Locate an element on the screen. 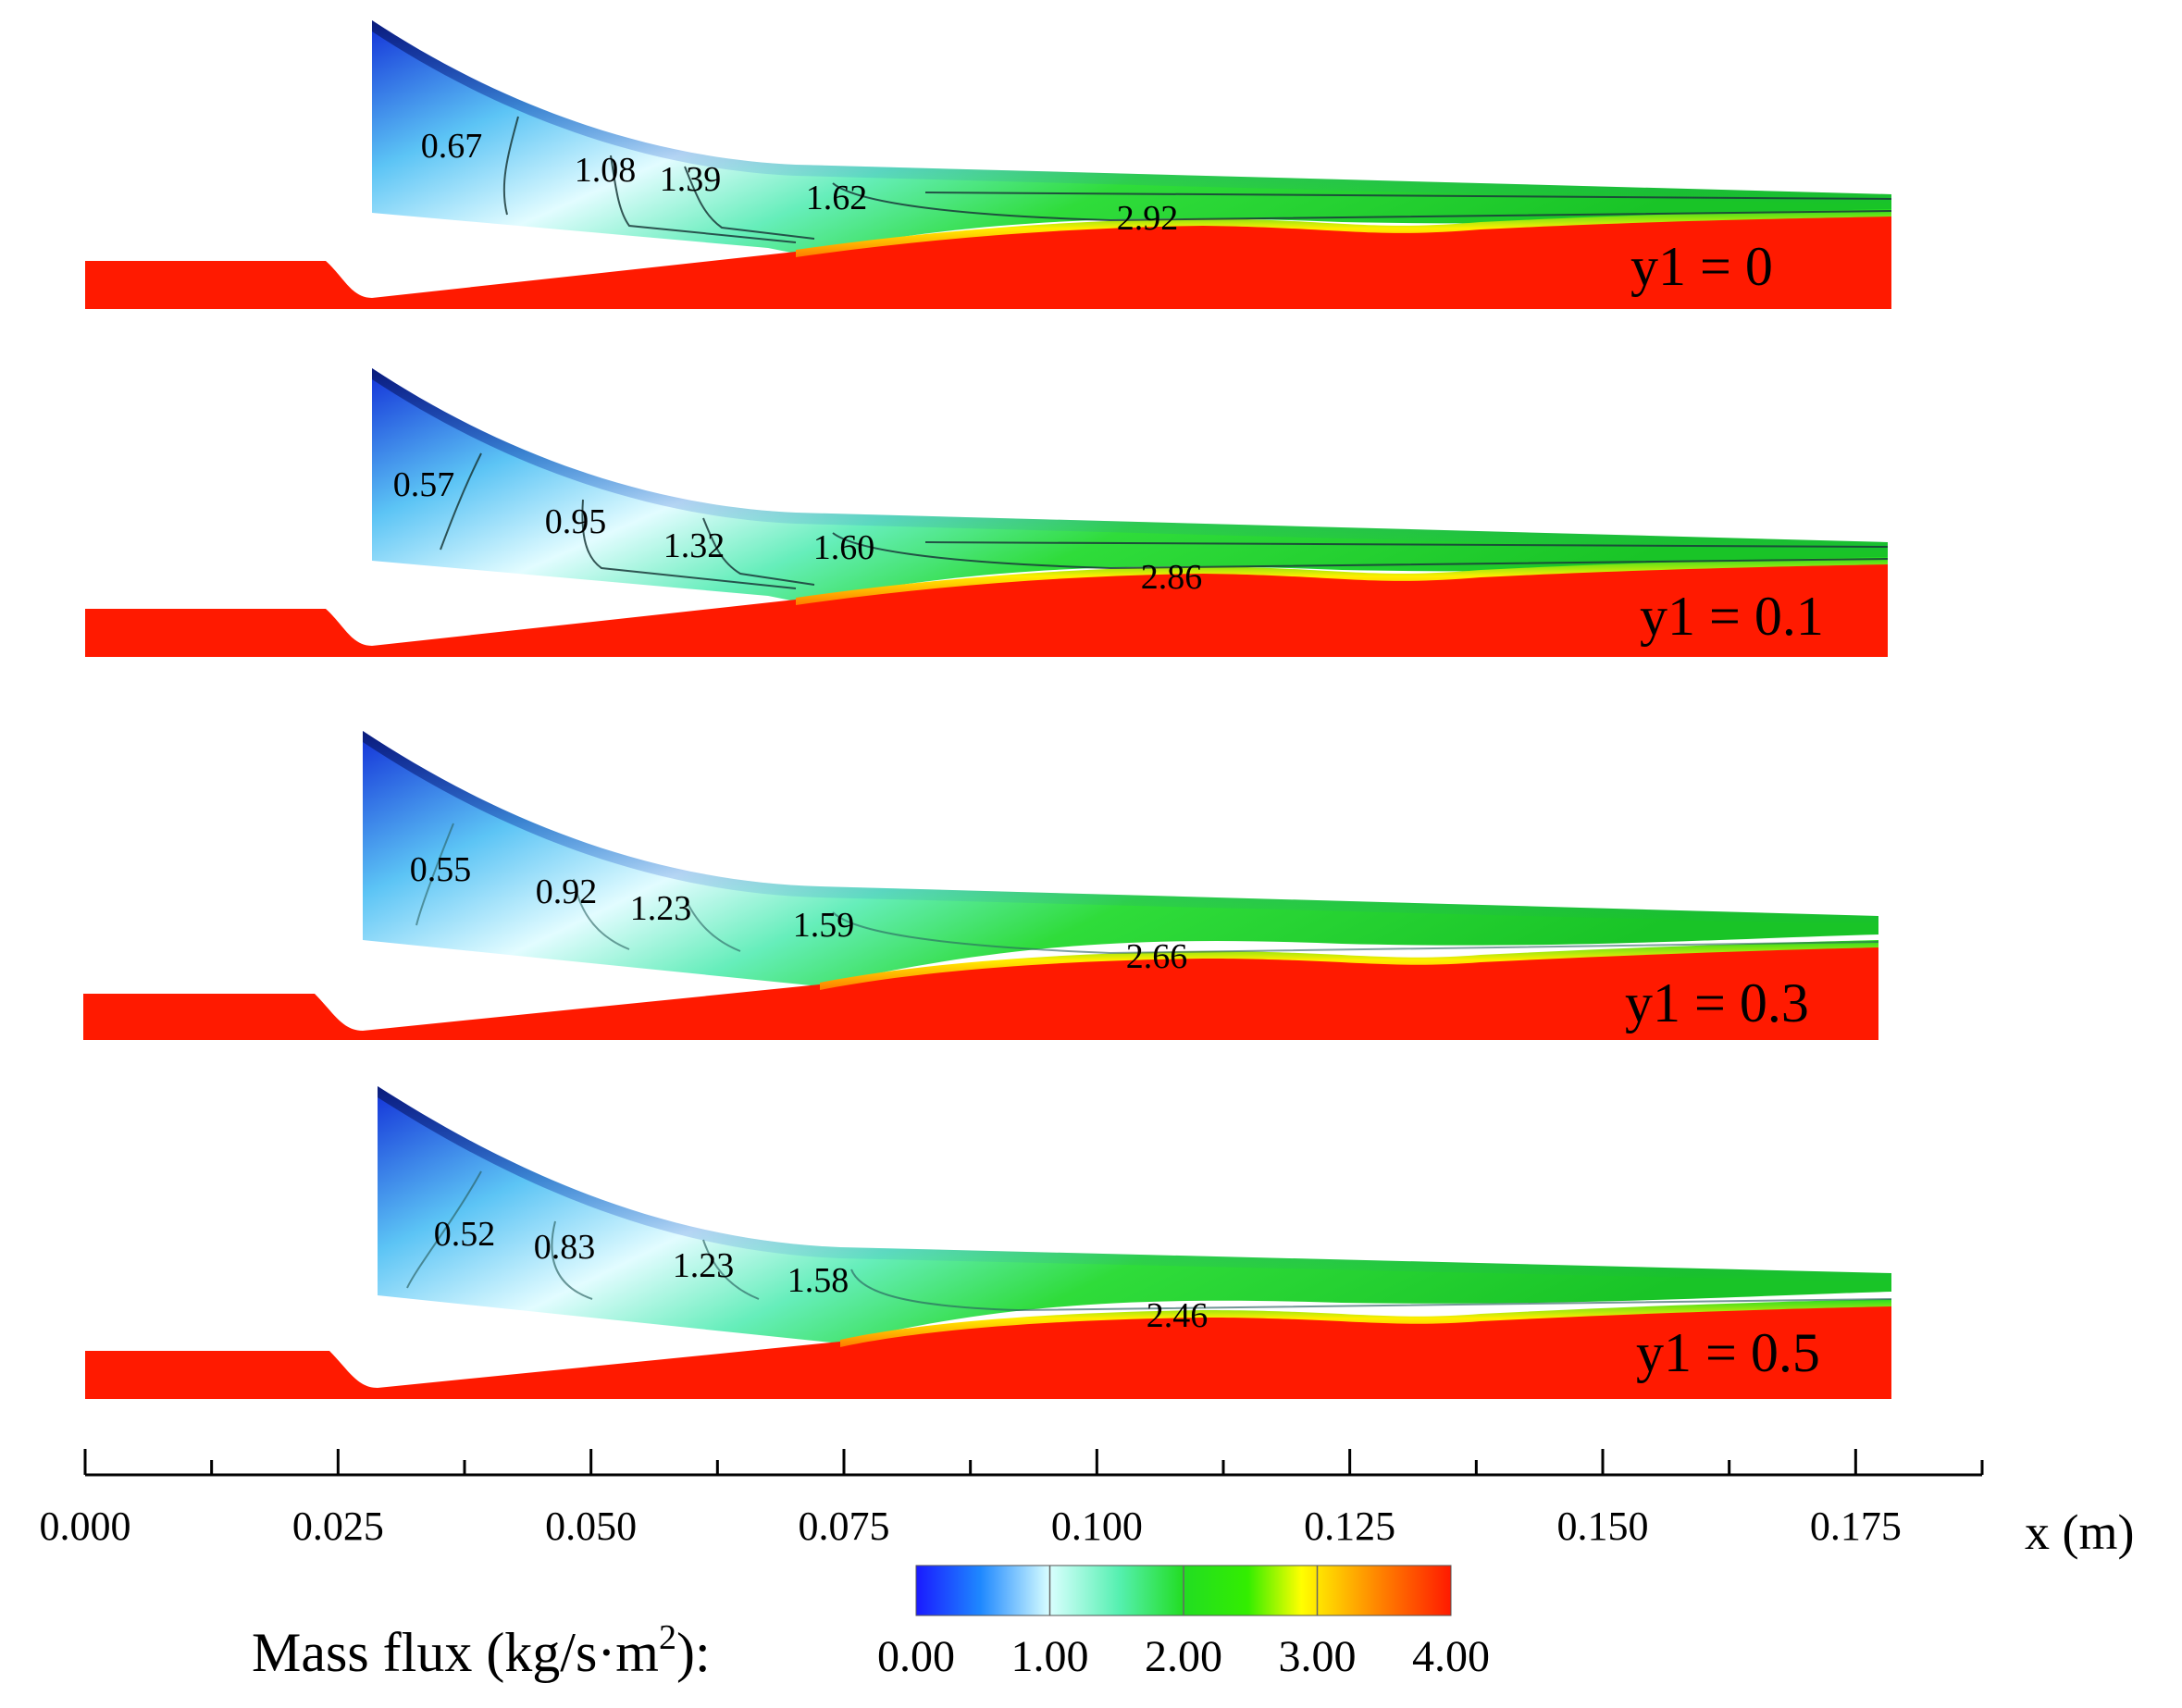  panel-y1-0-1: 0.57 0.95 1.32 1.60 2.86 y1 = 0.1 is located at coordinates (987, 512).